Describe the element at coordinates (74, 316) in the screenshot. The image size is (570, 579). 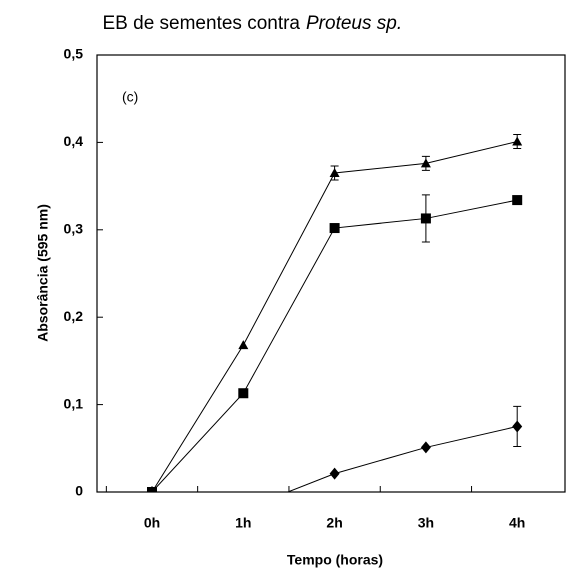
I see `y-tick-label: 0,2` at that location.